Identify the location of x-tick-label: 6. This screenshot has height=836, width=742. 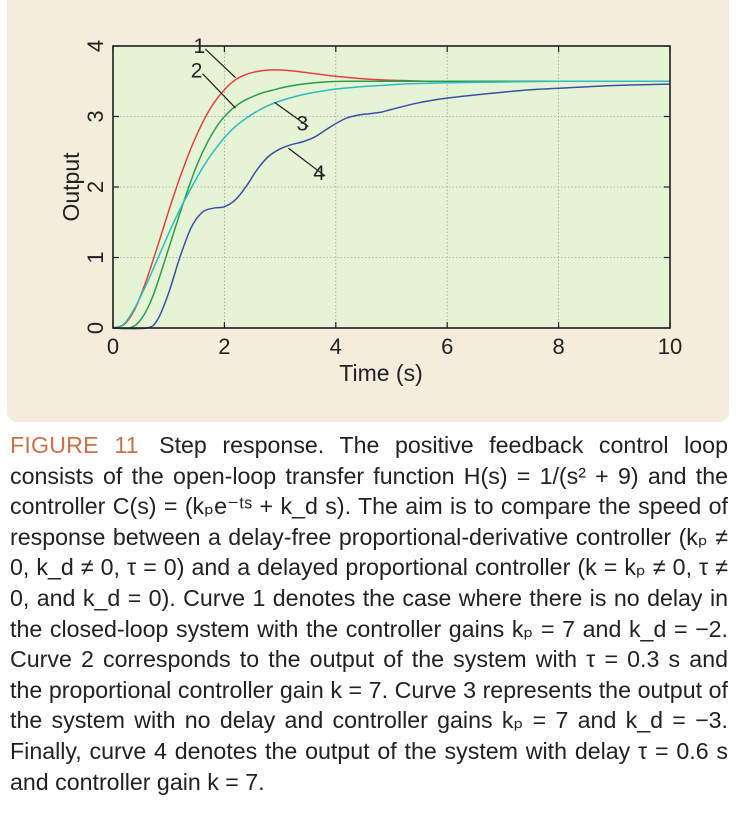
(447, 346).